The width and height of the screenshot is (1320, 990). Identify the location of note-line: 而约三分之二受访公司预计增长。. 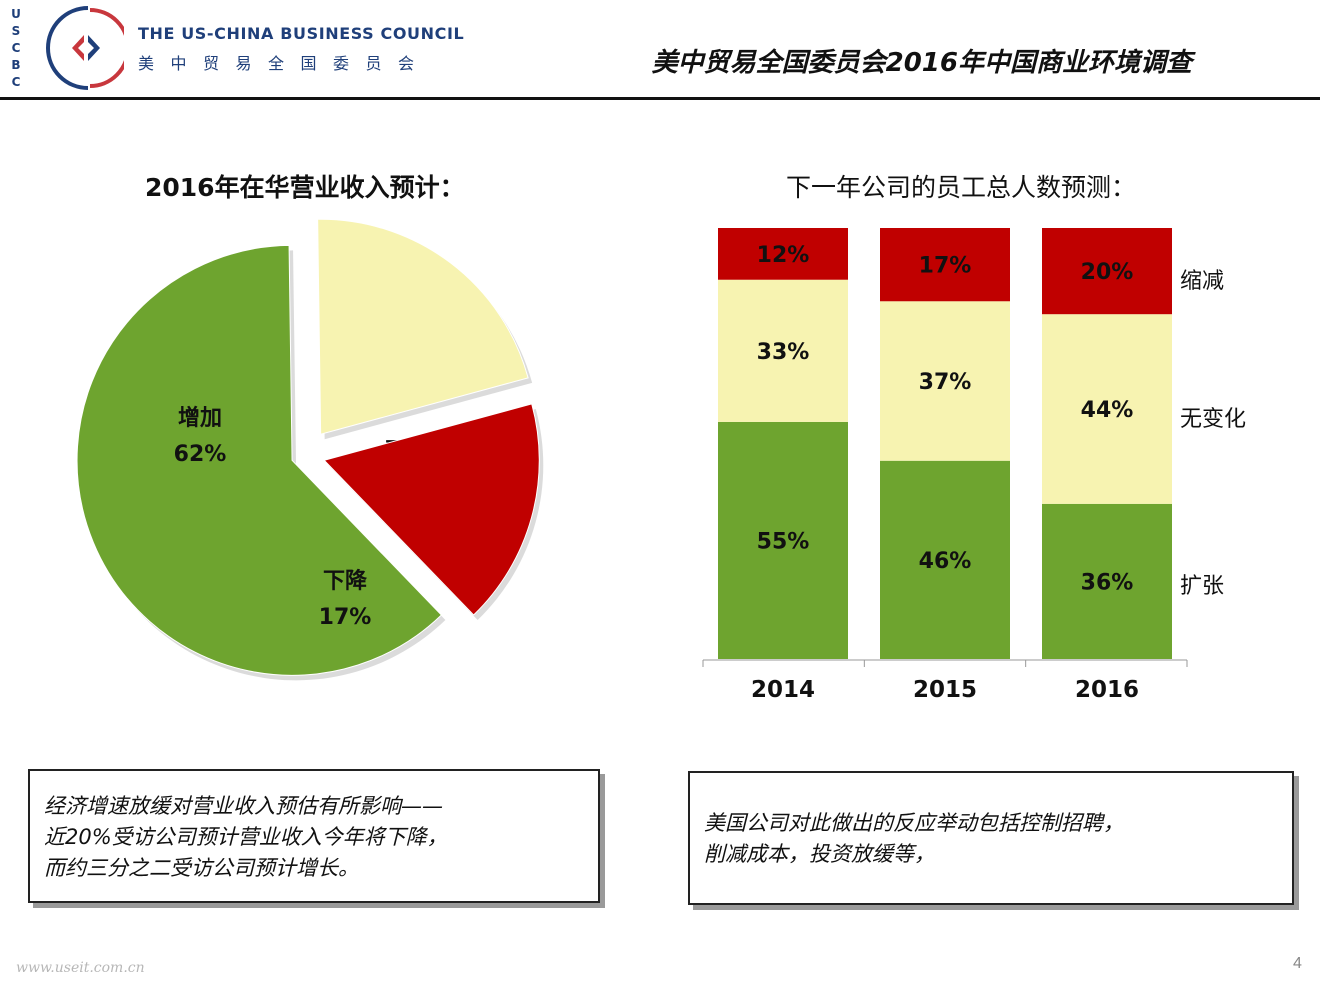
(201, 868).